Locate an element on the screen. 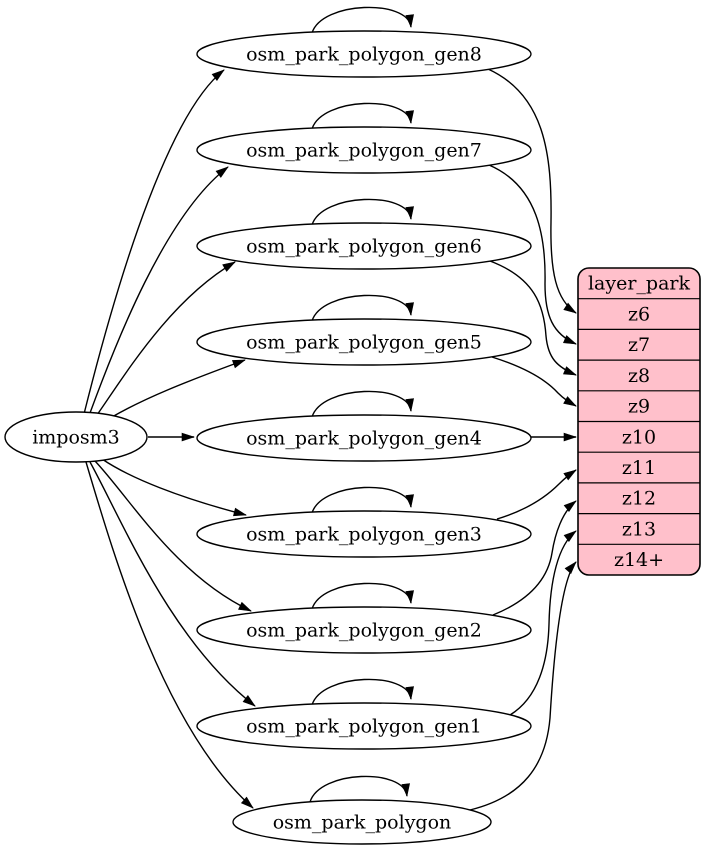 This screenshot has width=707, height=851. imposm3-ellipse is located at coordinates (76, 437).